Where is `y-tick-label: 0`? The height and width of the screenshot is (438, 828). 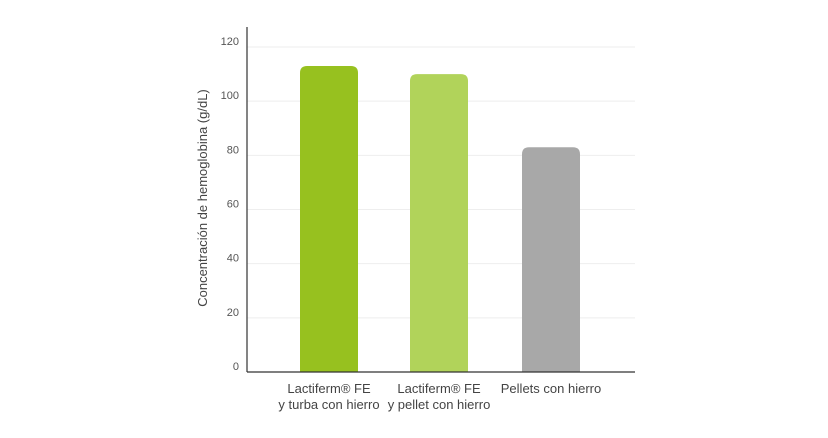
y-tick-label: 0 is located at coordinates (236, 367).